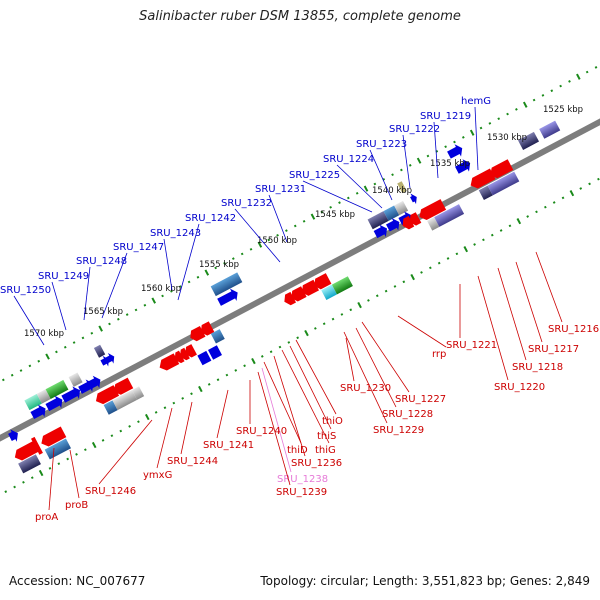 This screenshot has width=600, height=600. What do you see at coordinates (332, 421) in the screenshot?
I see `reverse-gene-label: thiO` at bounding box center [332, 421].